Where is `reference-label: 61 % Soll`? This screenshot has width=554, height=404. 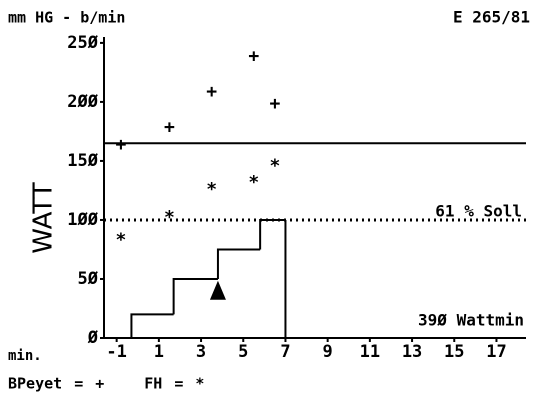
reference-label: 61 % Soll is located at coordinates (478, 210).